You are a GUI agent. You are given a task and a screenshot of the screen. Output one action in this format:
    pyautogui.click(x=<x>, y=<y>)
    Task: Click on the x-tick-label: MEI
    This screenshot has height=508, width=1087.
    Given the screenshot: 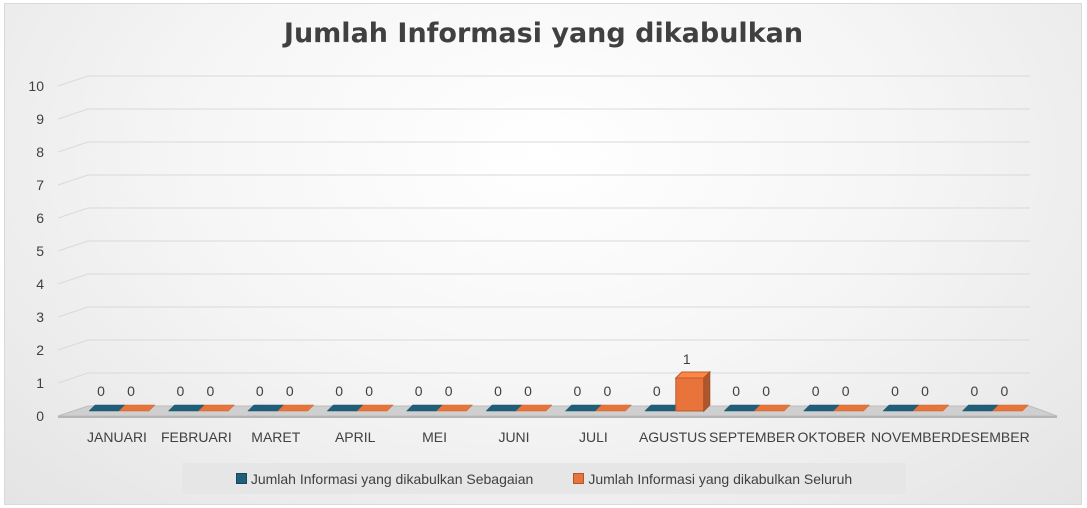 What is the action you would take?
    pyautogui.click(x=434, y=437)
    